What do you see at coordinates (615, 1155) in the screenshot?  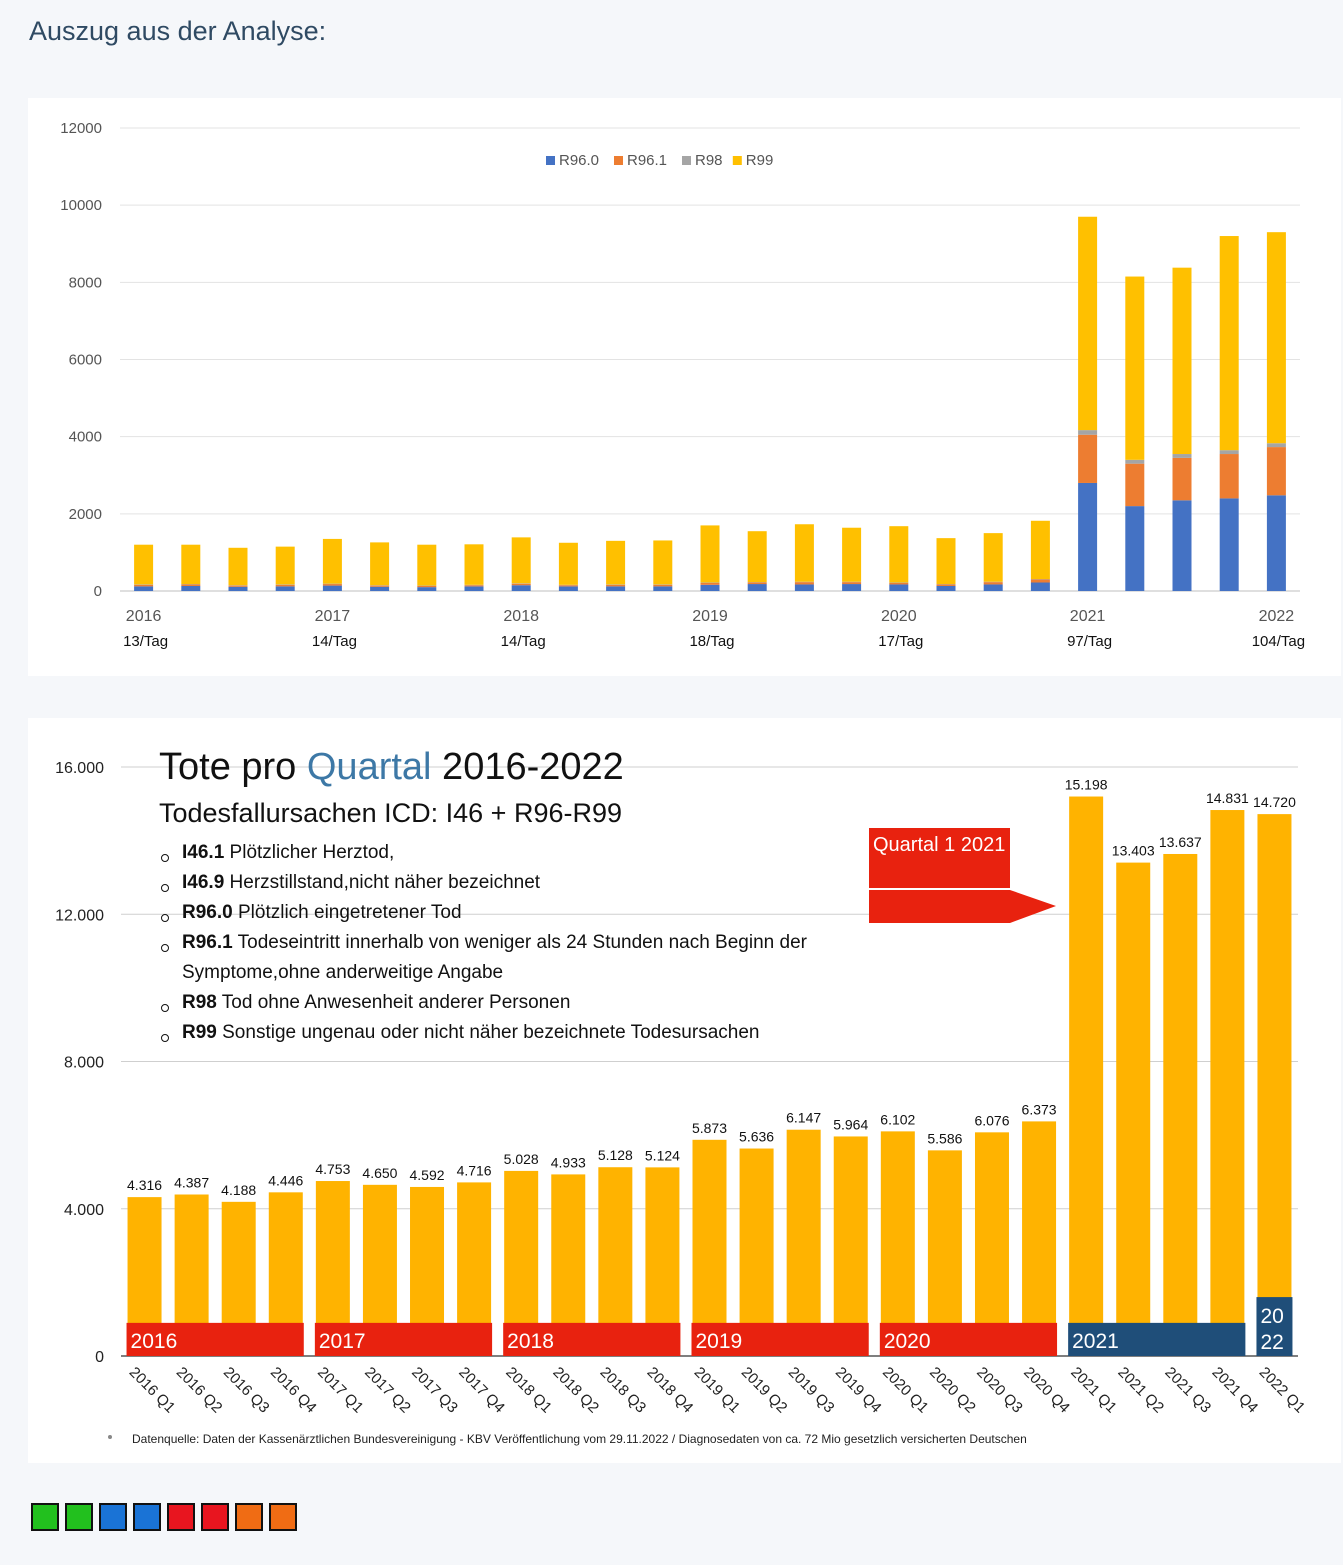 I see `bar-value-label: 5.128` at bounding box center [615, 1155].